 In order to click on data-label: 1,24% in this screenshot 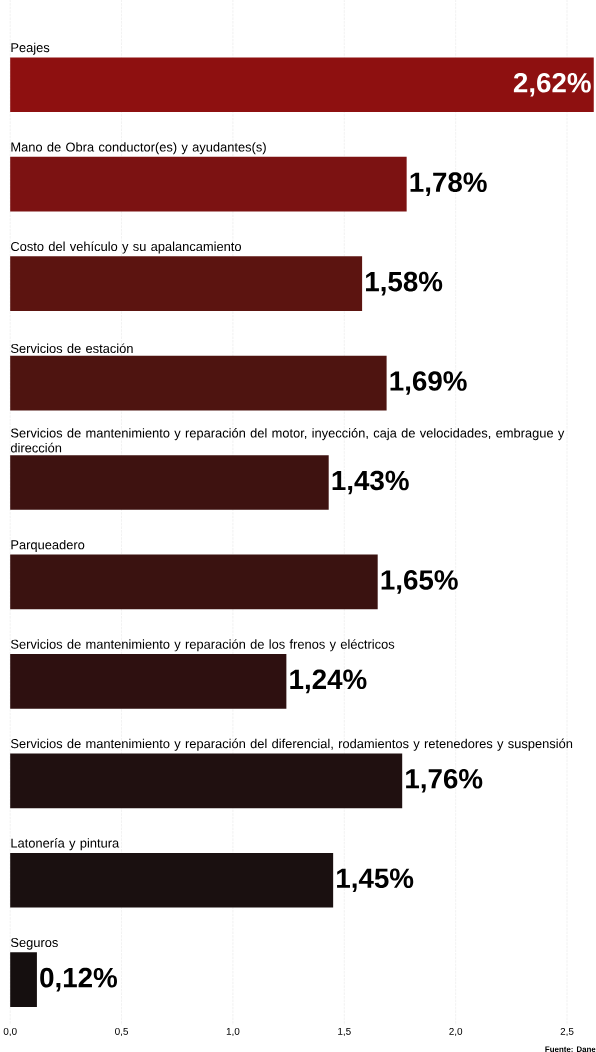, I will do `click(328, 681)`.